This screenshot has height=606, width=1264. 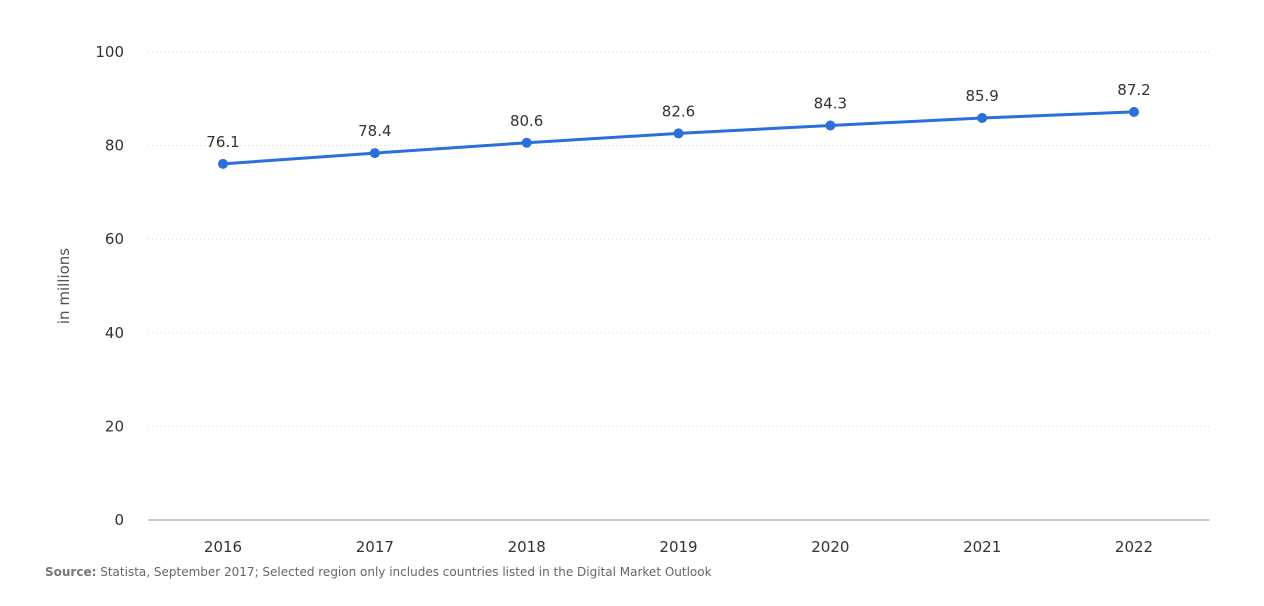 I want to click on x-axis-ticks: 2016 2017 2018 2019 2020 2021 2022, so click(x=678, y=547).